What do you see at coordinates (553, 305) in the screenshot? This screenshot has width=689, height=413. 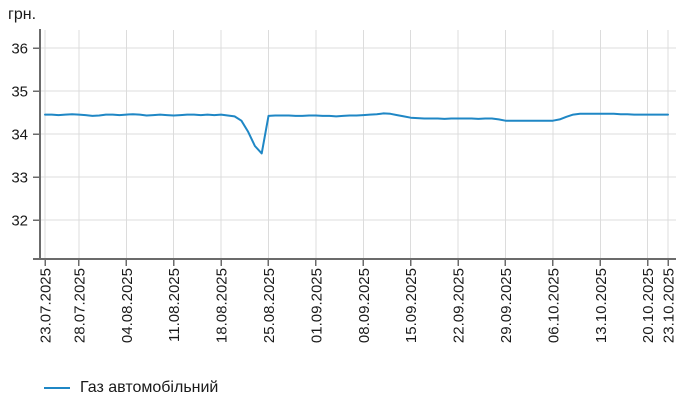 I see `x-tick-label: 06.10.2025` at bounding box center [553, 305].